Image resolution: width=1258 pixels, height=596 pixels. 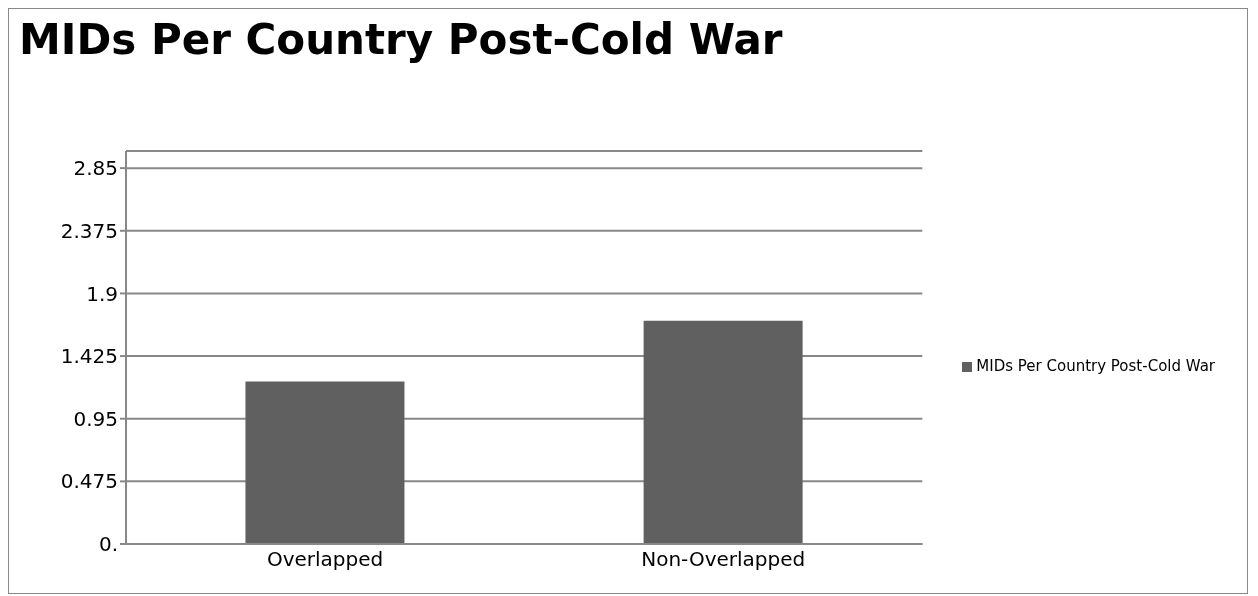 What do you see at coordinates (95, 418) in the screenshot?
I see `y-tick-label: 0.95` at bounding box center [95, 418].